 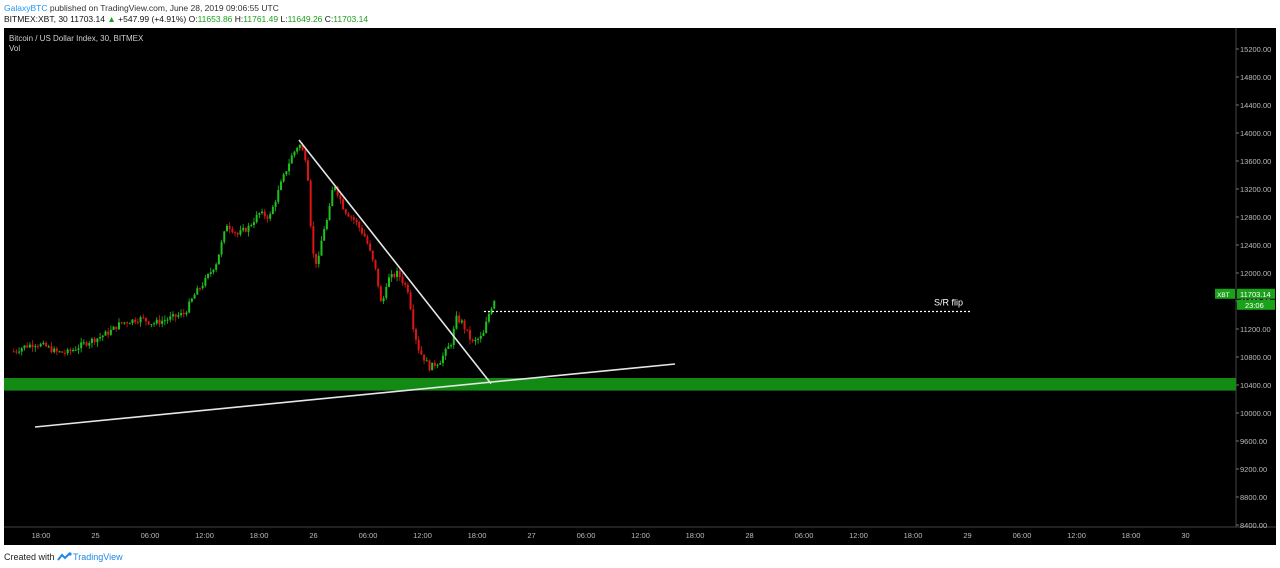 I want to click on chart-title: Bitcoin / US Dollar Index, 30, BITMEX, so click(x=76, y=38).